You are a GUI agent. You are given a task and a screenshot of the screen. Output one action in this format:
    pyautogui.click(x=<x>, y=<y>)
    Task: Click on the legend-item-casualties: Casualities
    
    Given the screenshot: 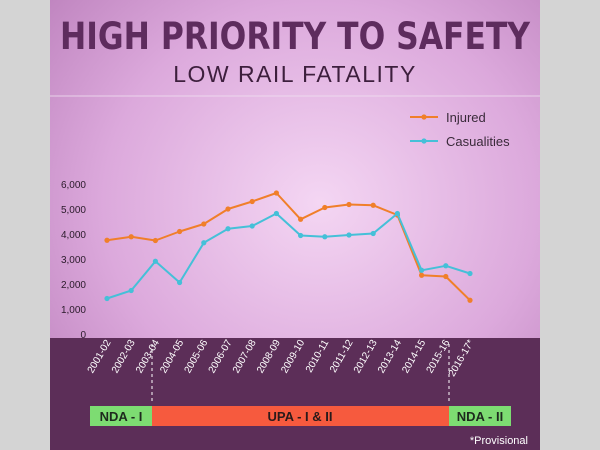 What is the action you would take?
    pyautogui.click(x=460, y=141)
    